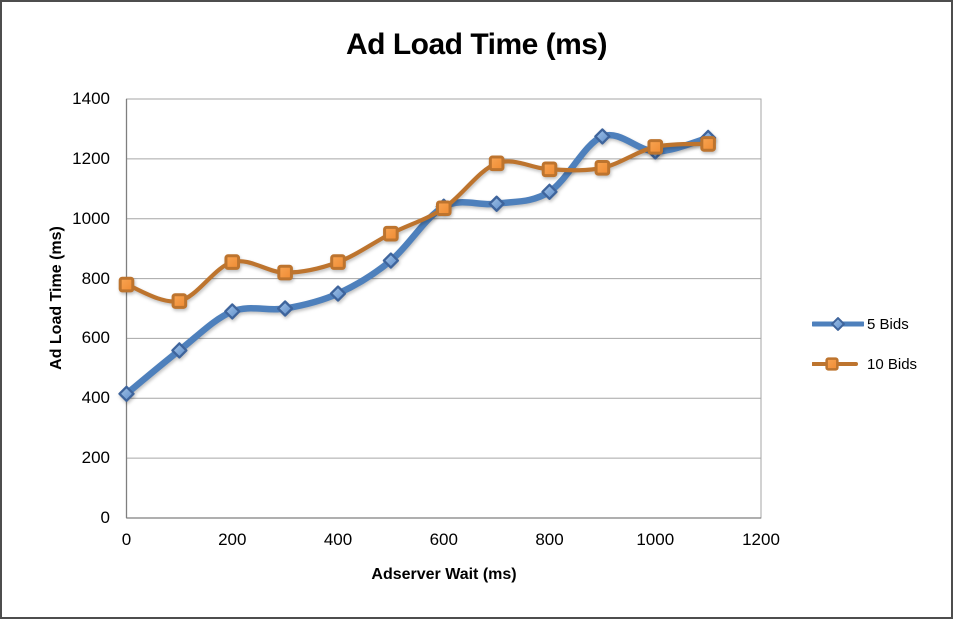 The height and width of the screenshot is (619, 953). Describe the element at coordinates (549, 539) in the screenshot. I see `x-tick-label: 800` at that location.